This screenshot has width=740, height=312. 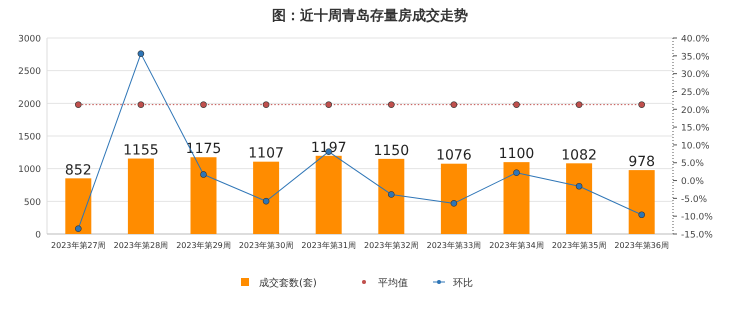 I want to click on legend-label: 平均值, so click(x=393, y=283).